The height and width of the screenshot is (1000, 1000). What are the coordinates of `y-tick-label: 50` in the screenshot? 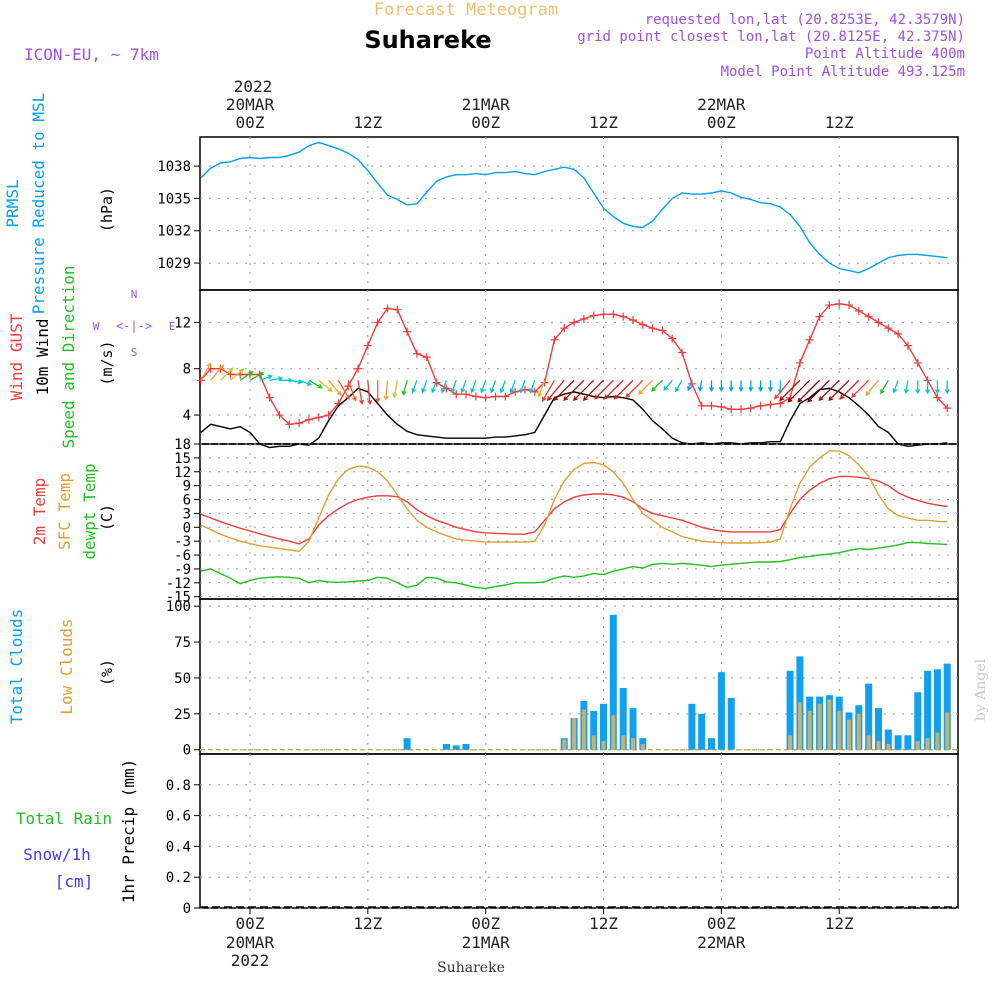 It's located at (182, 679).